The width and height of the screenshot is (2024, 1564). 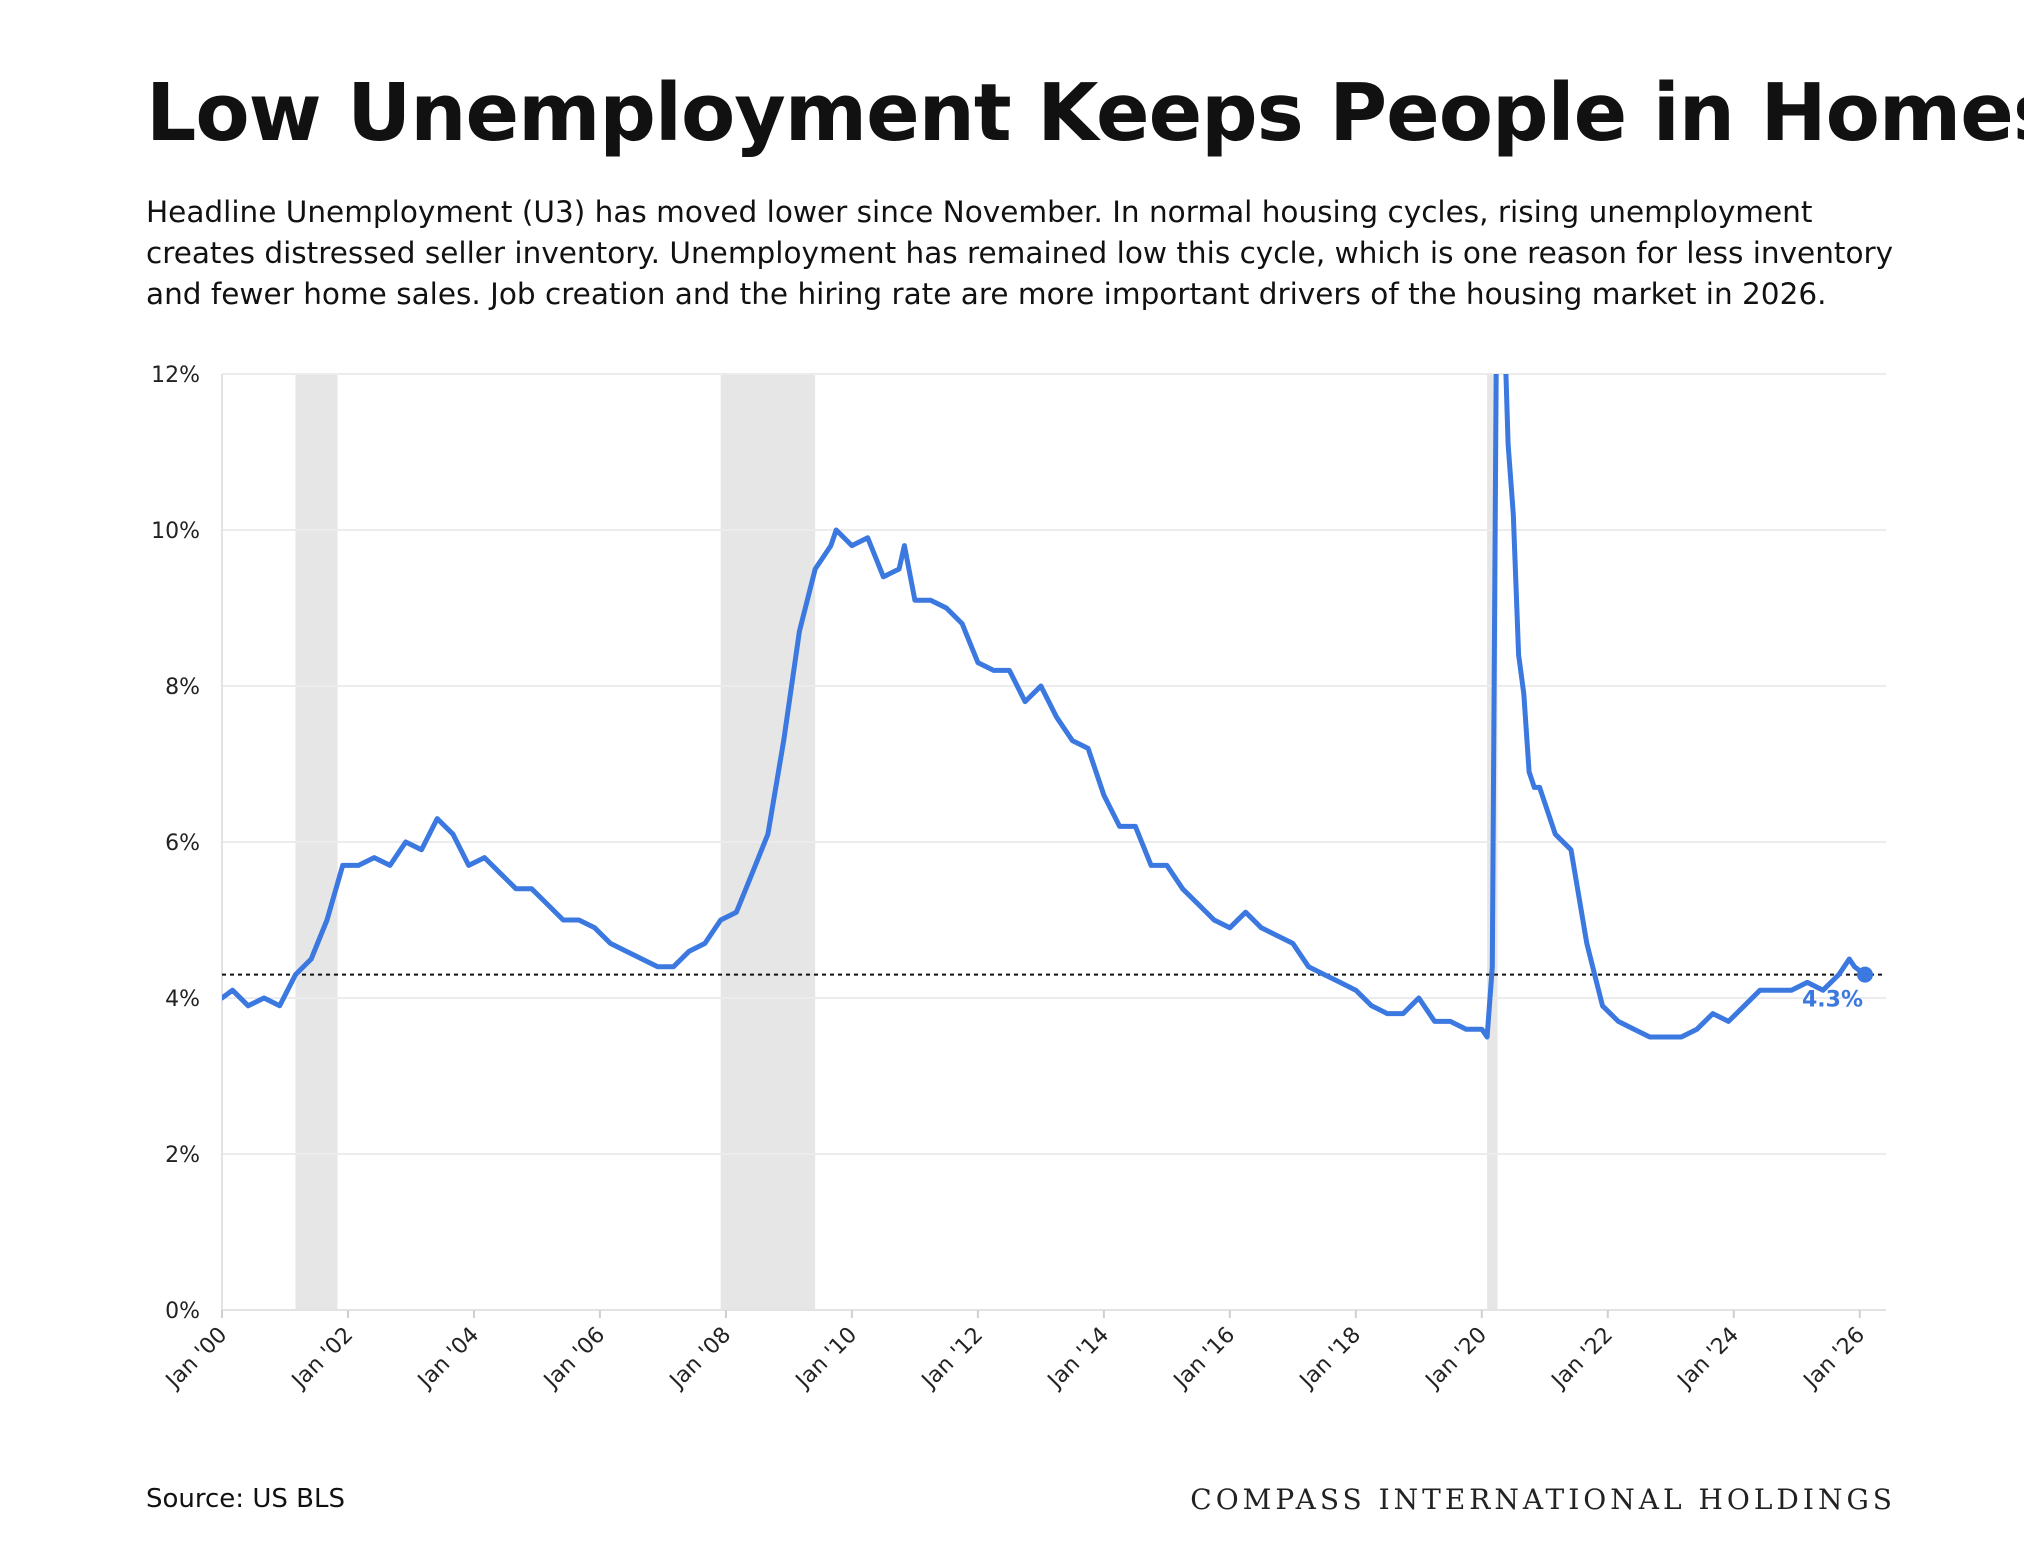 What do you see at coordinates (196, 1359) in the screenshot?
I see `x-tick-label: Jan '00` at bounding box center [196, 1359].